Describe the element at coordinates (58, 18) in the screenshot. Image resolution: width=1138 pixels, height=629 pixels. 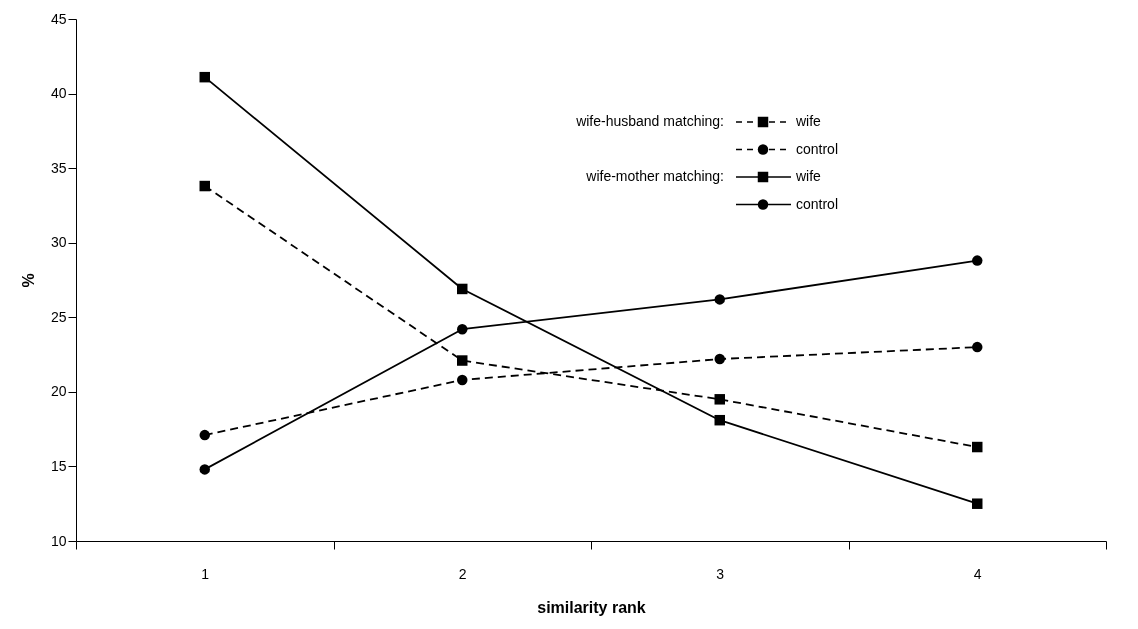
I see `y-tick-label: 45` at that location.